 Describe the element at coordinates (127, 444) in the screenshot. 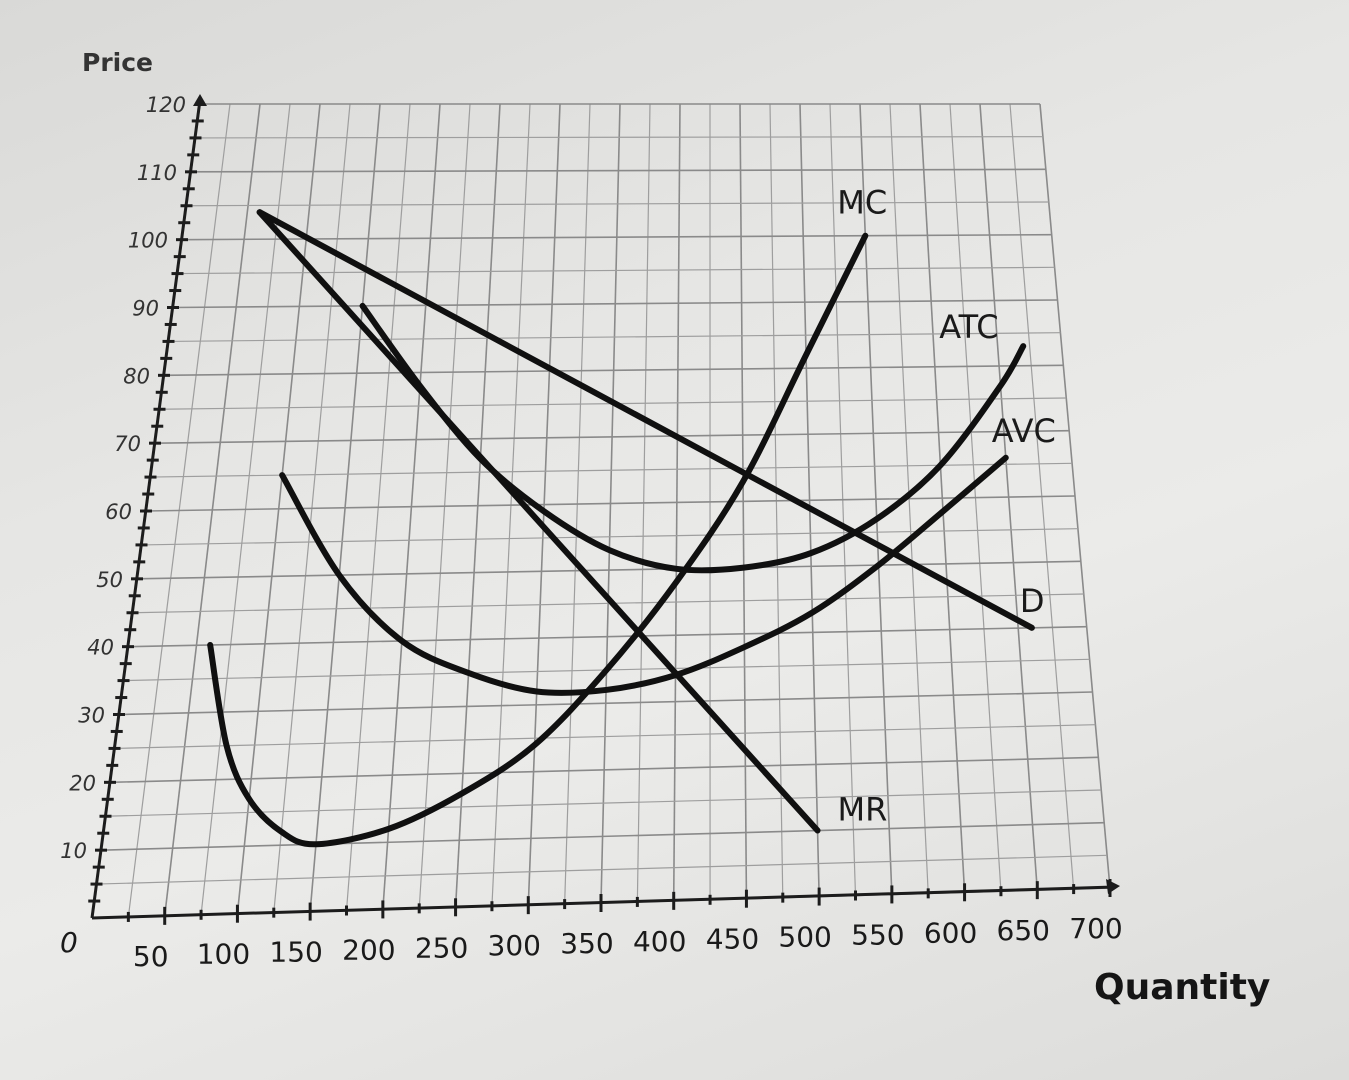

I see `y-tick-label: 70` at that location.